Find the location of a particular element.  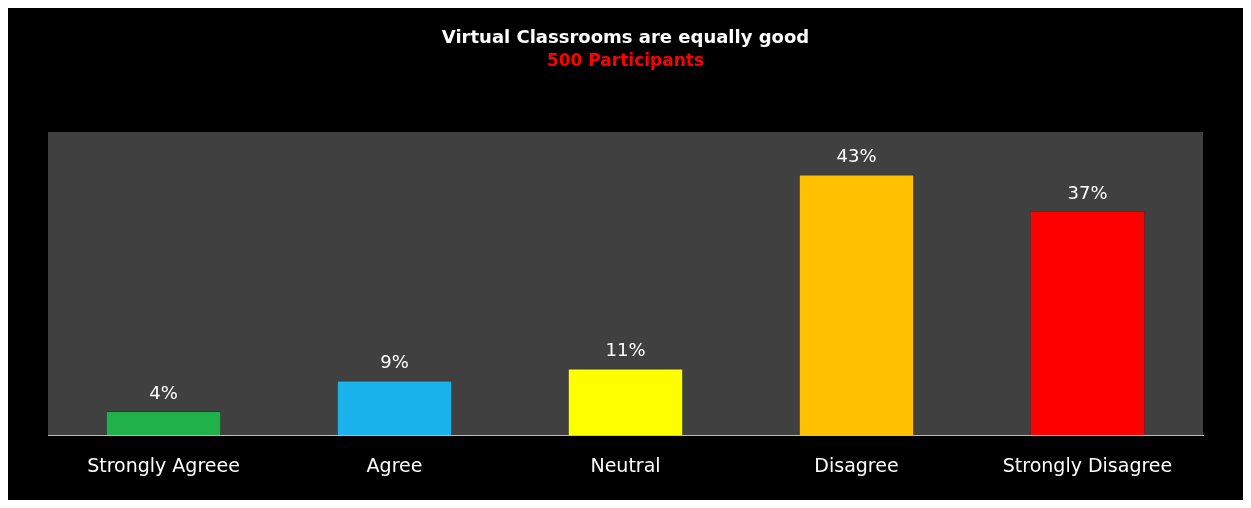

x-tick-label: Neutral is located at coordinates (625, 464).